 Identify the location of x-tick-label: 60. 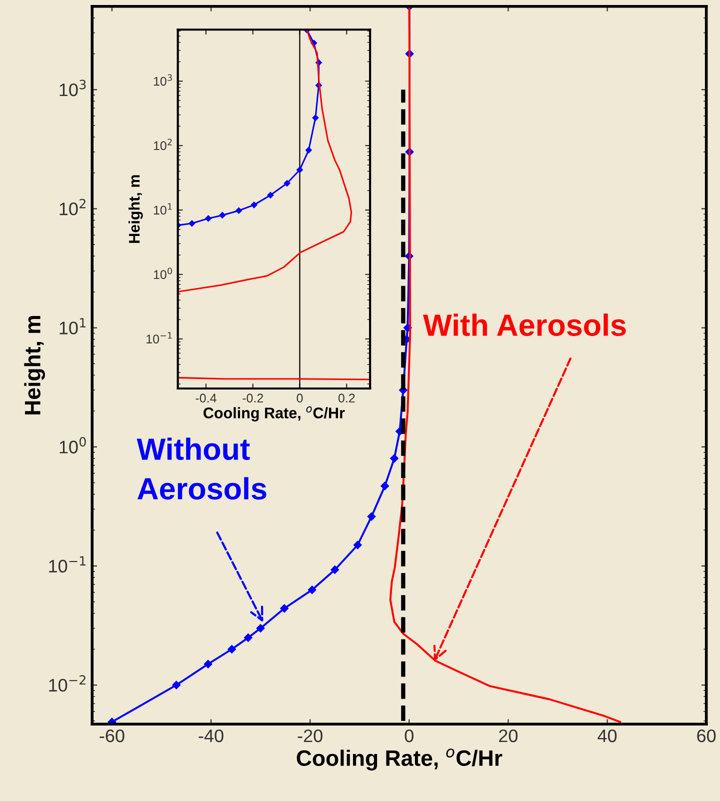
(706, 735).